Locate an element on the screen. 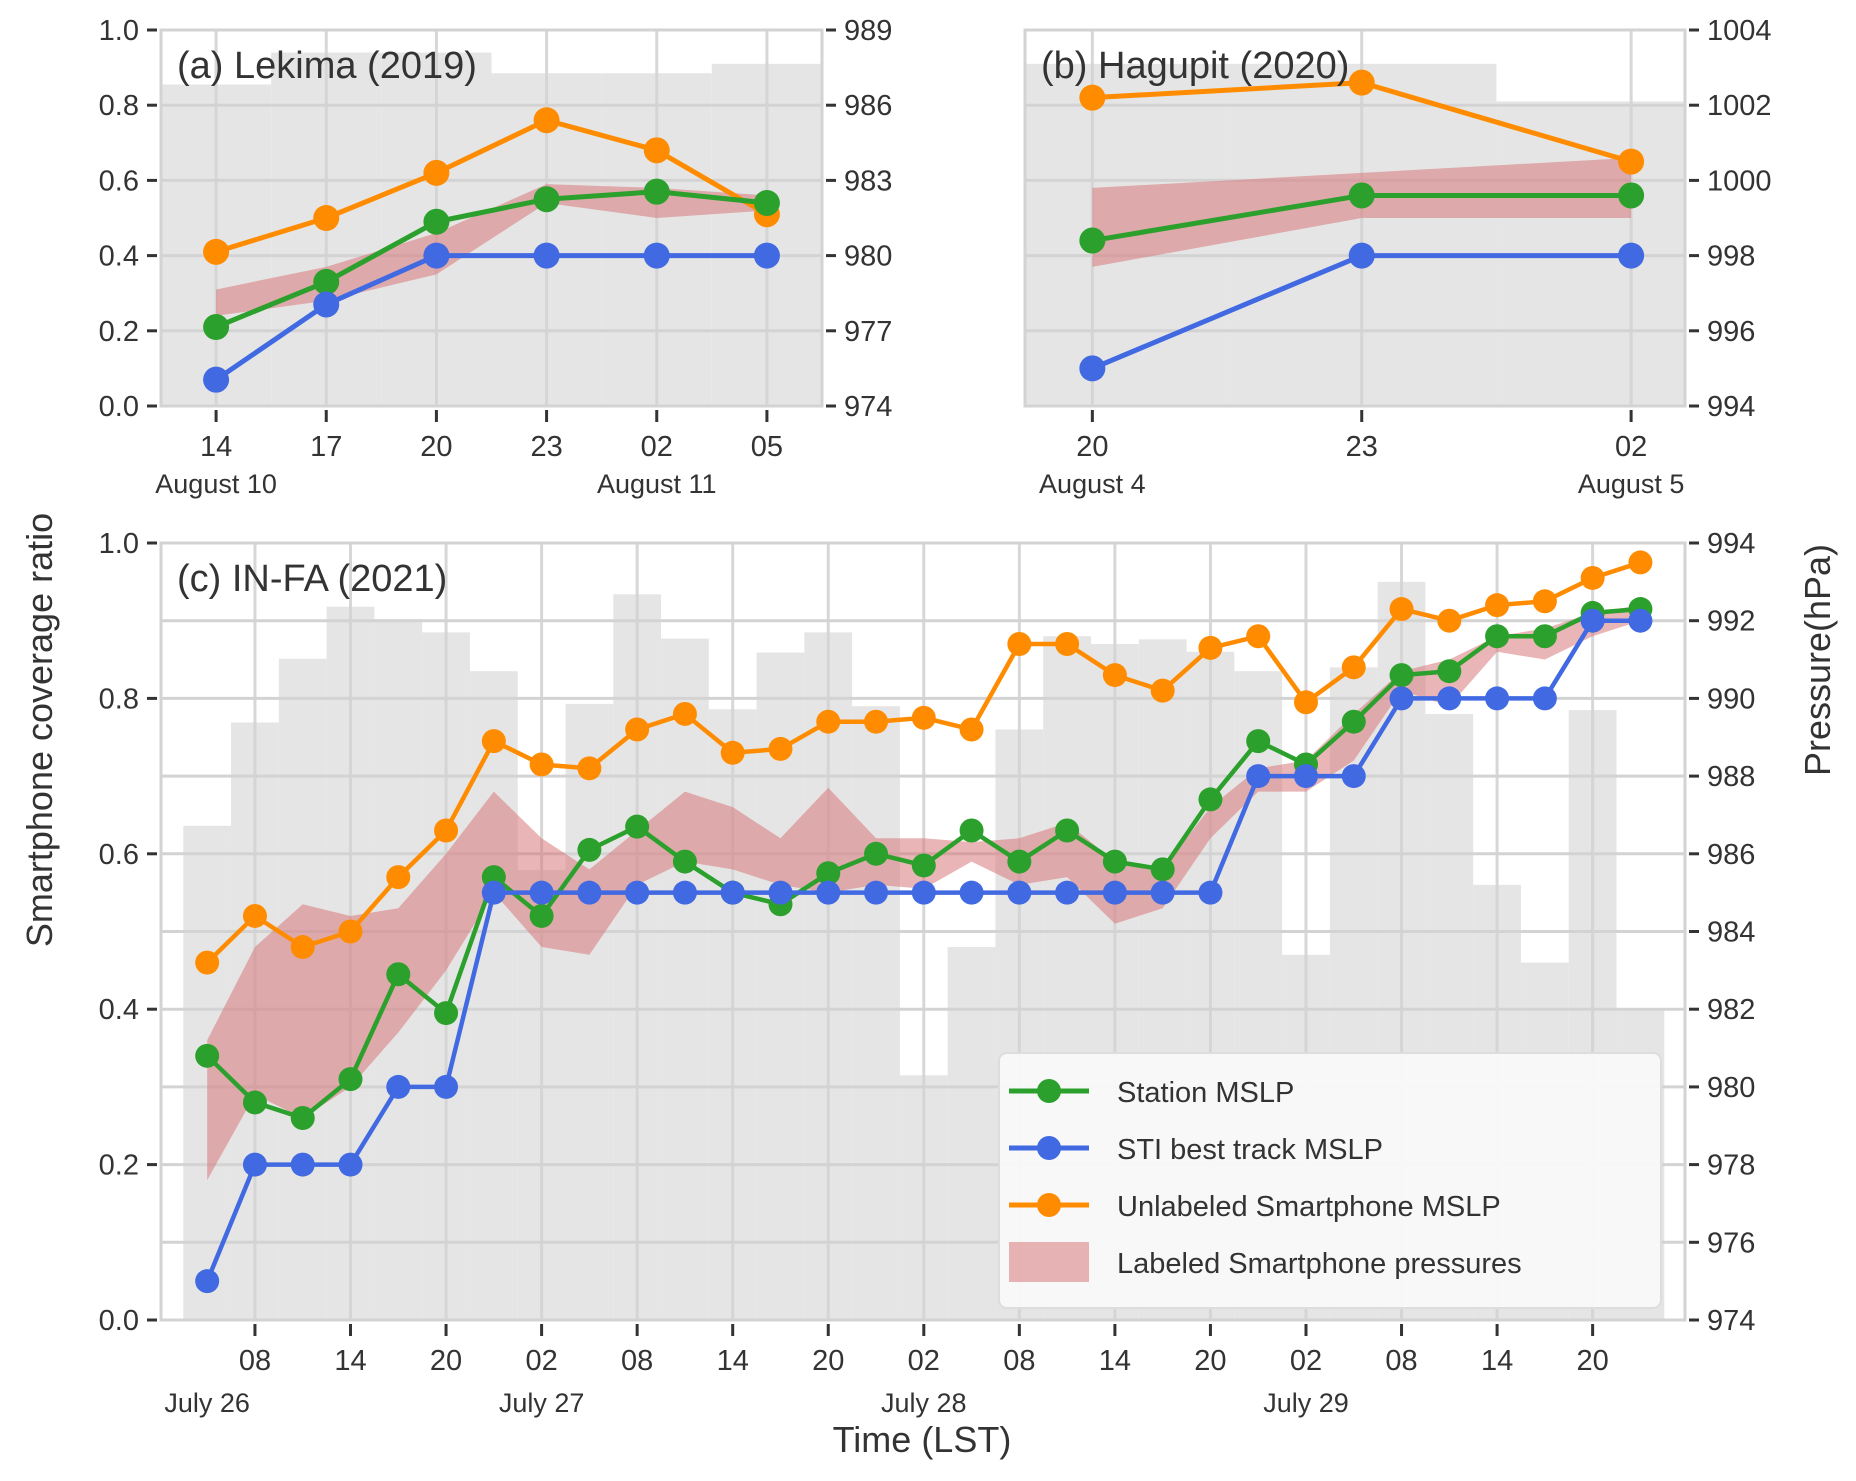  x-axis-title: Time (LST) is located at coordinates (922, 1439).